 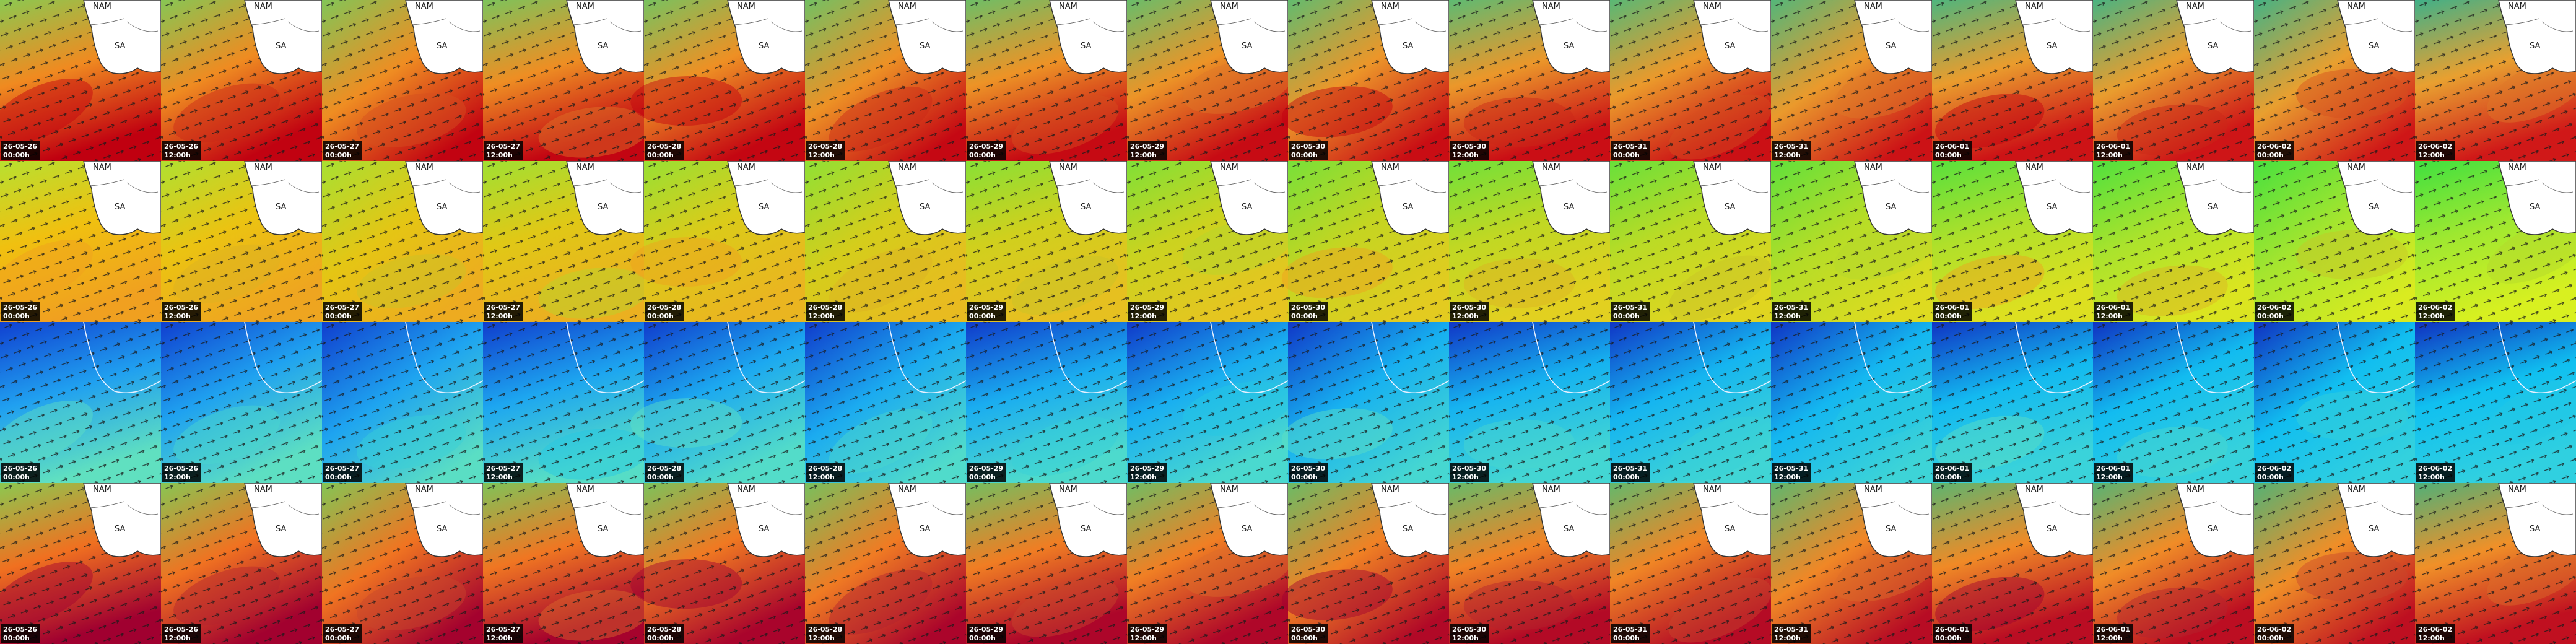 What do you see at coordinates (2113, 629) in the screenshot?
I see `forecast-date: 26-06-01` at bounding box center [2113, 629].